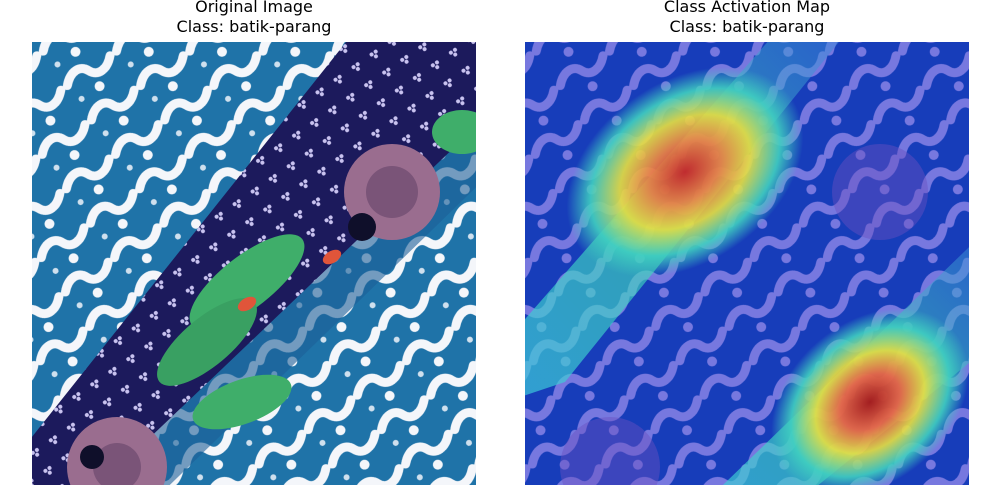 The height and width of the screenshot is (500, 1000). What do you see at coordinates (254, 8) in the screenshot?
I see `original-image-title-line1: Original Image` at bounding box center [254, 8].